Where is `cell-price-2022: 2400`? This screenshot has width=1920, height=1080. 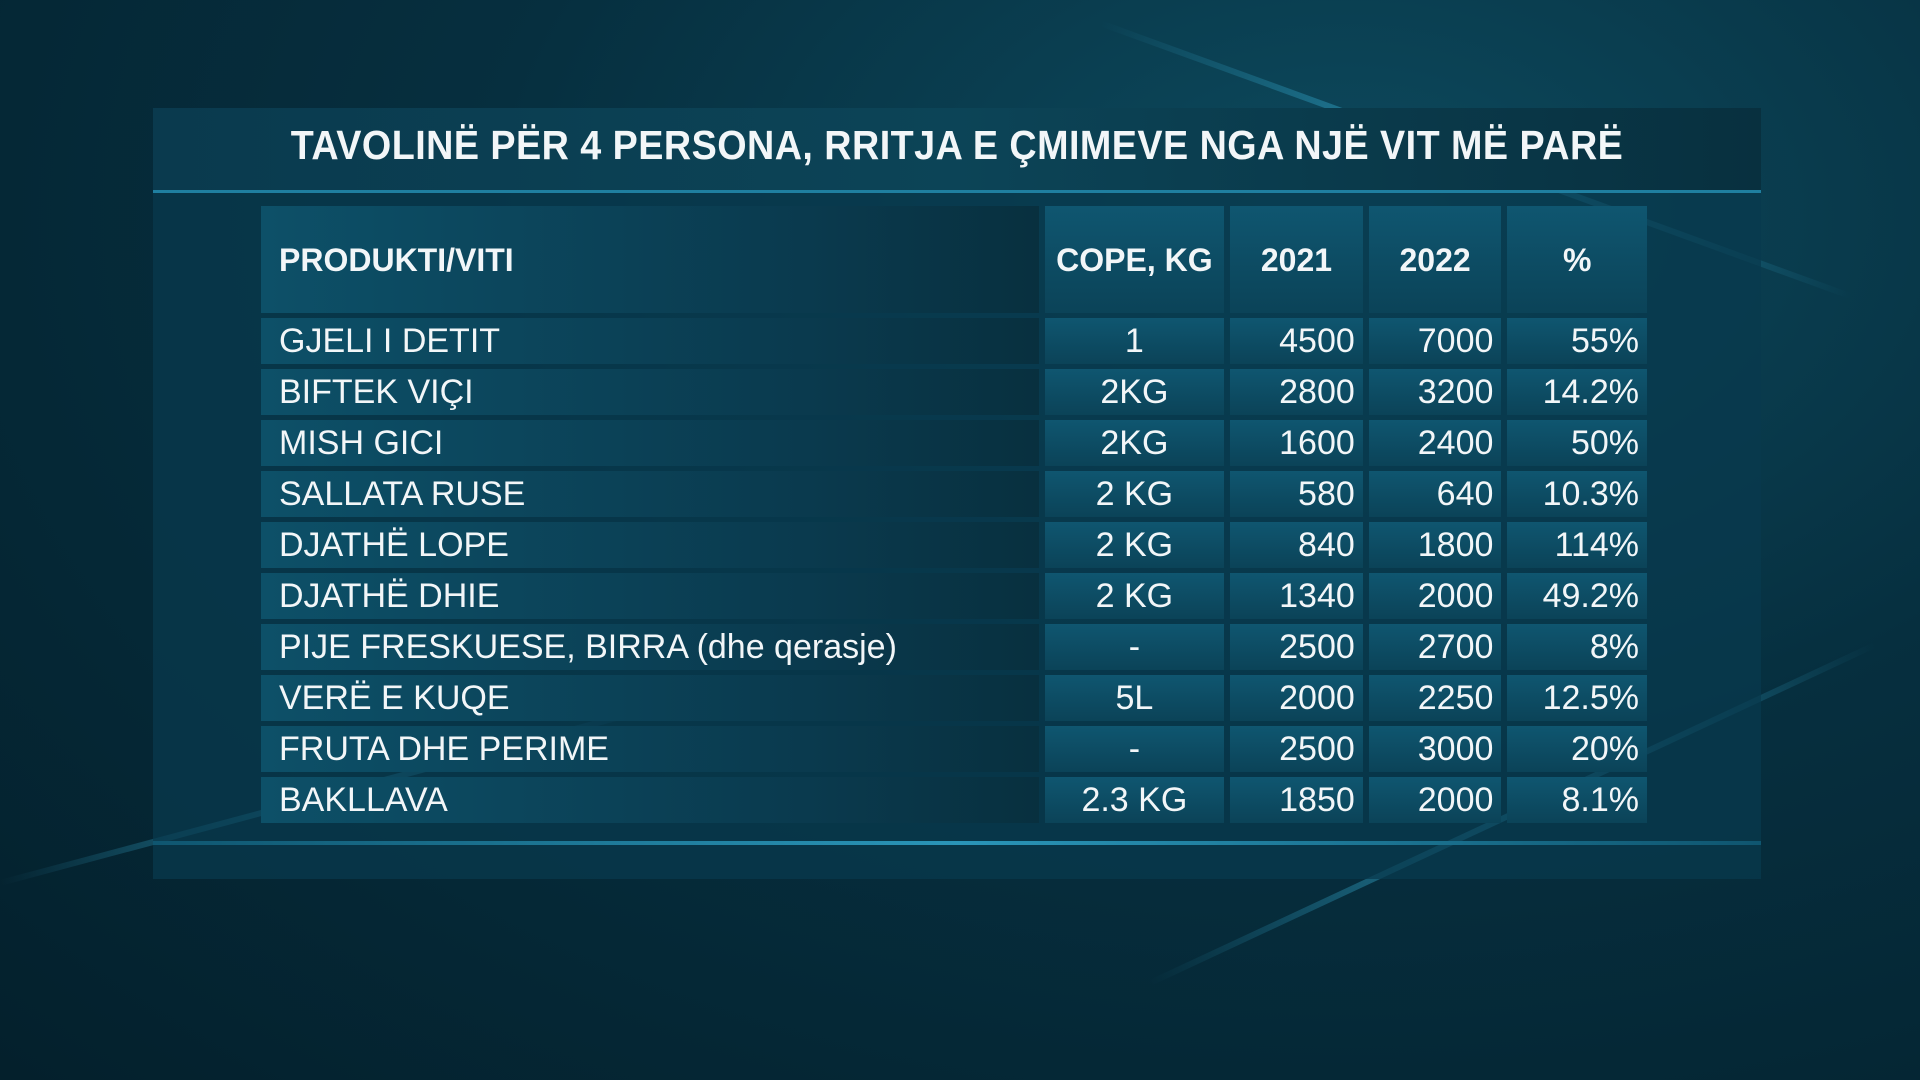
cell-price-2022: 2400 is located at coordinates (1435, 443).